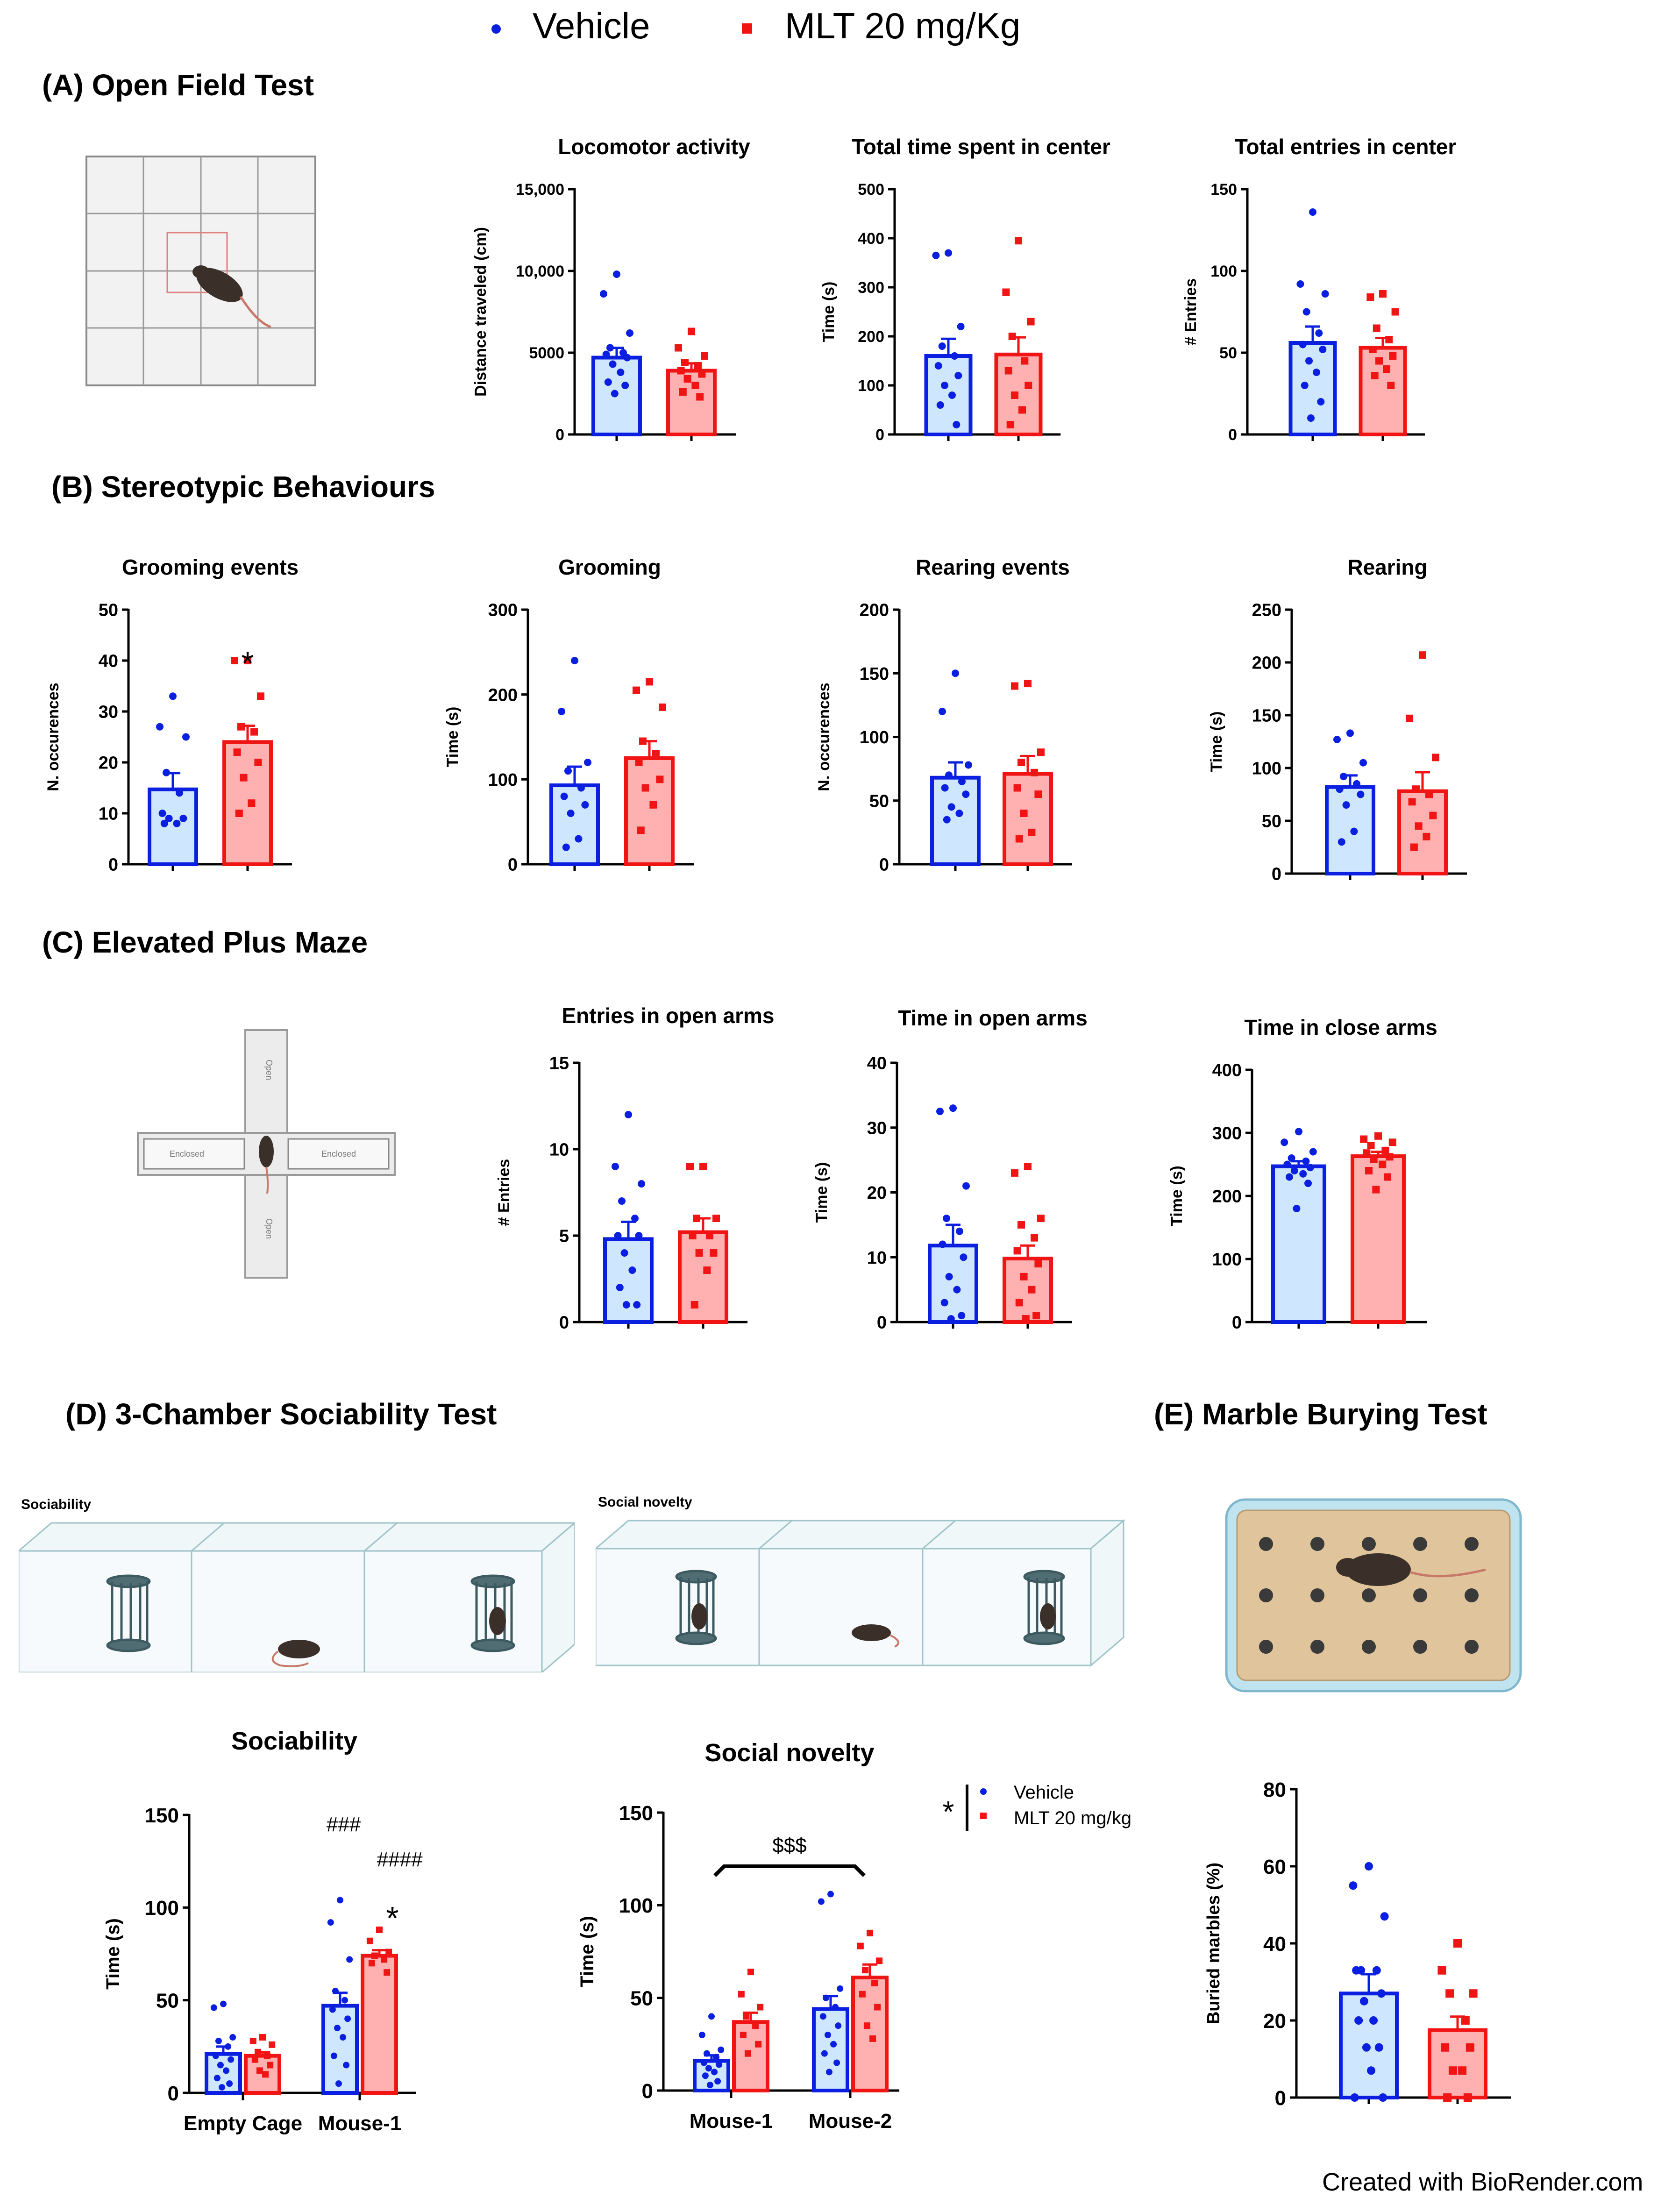  I want to click on biorender-credit: Created with BioRender.com, so click(1483, 2182).